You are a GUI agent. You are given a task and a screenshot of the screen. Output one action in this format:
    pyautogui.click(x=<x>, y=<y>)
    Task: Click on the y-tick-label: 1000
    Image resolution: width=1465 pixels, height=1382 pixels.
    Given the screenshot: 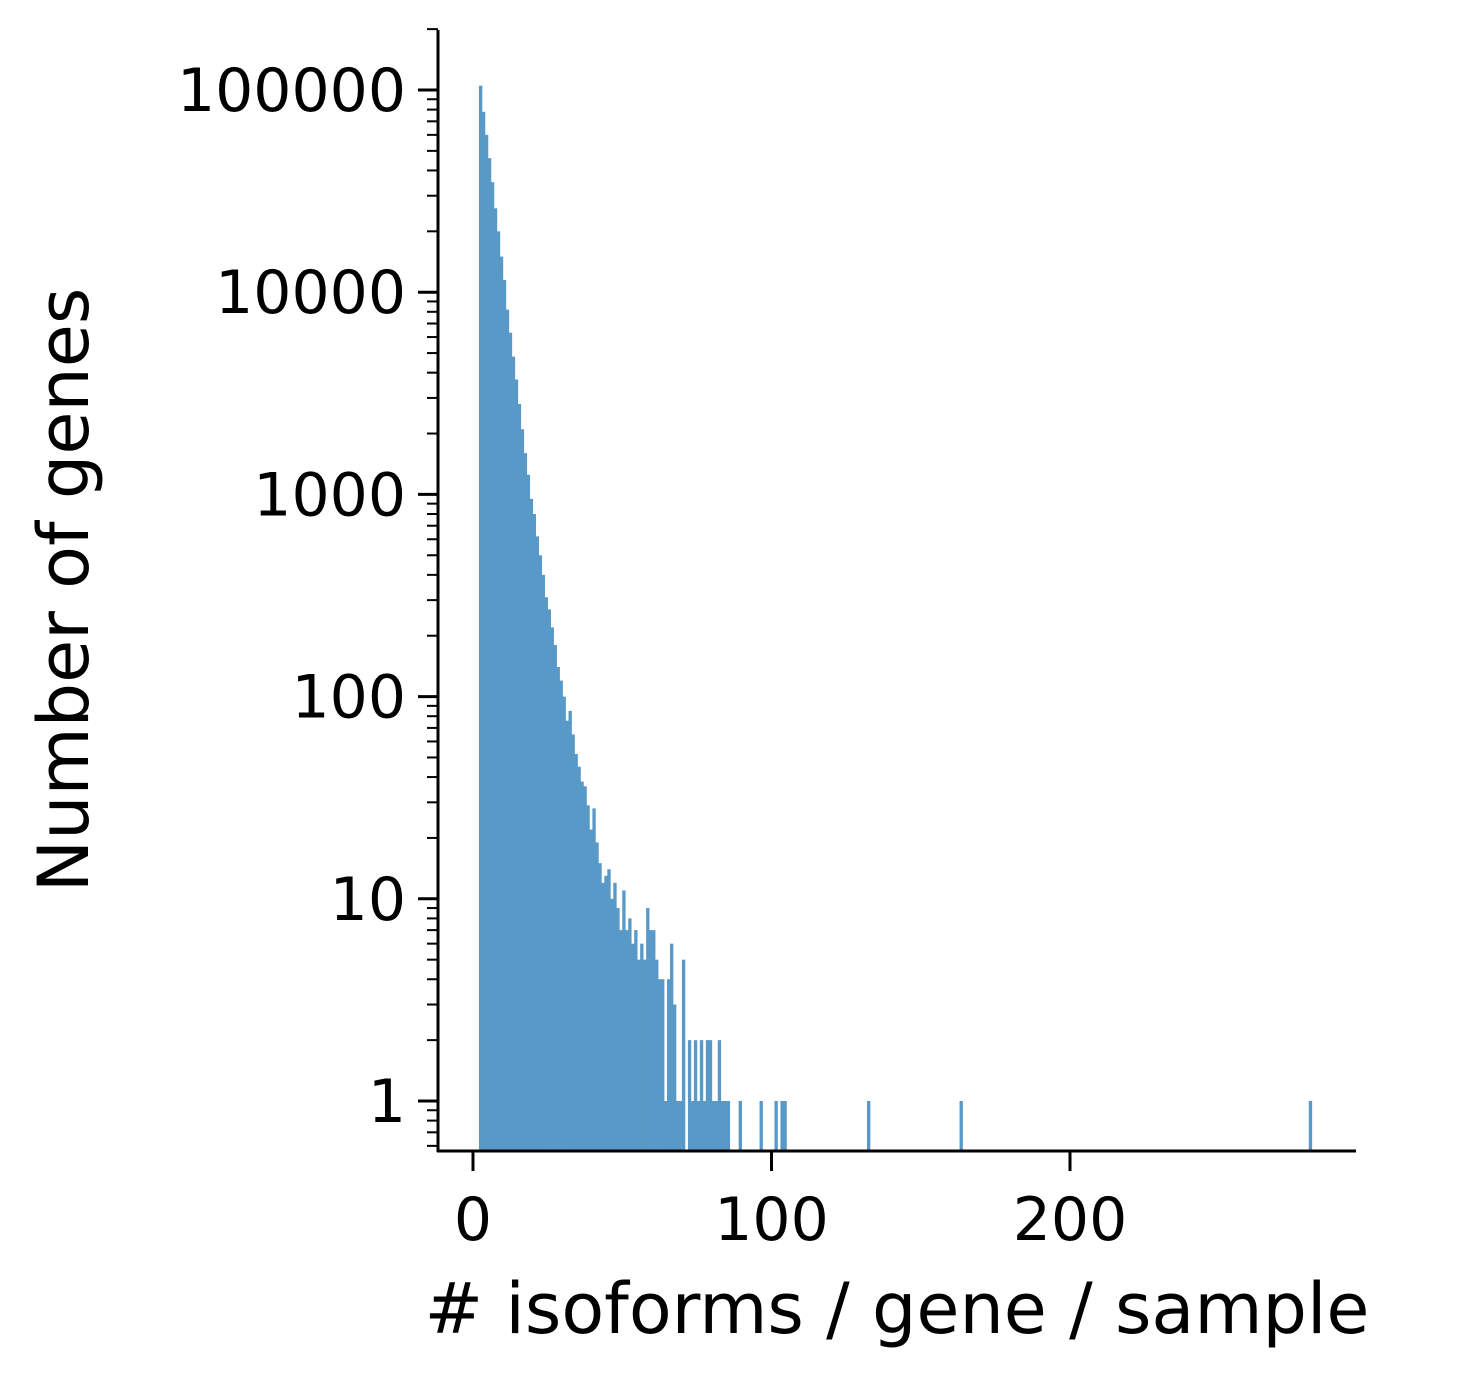 What is the action you would take?
    pyautogui.click(x=329, y=495)
    